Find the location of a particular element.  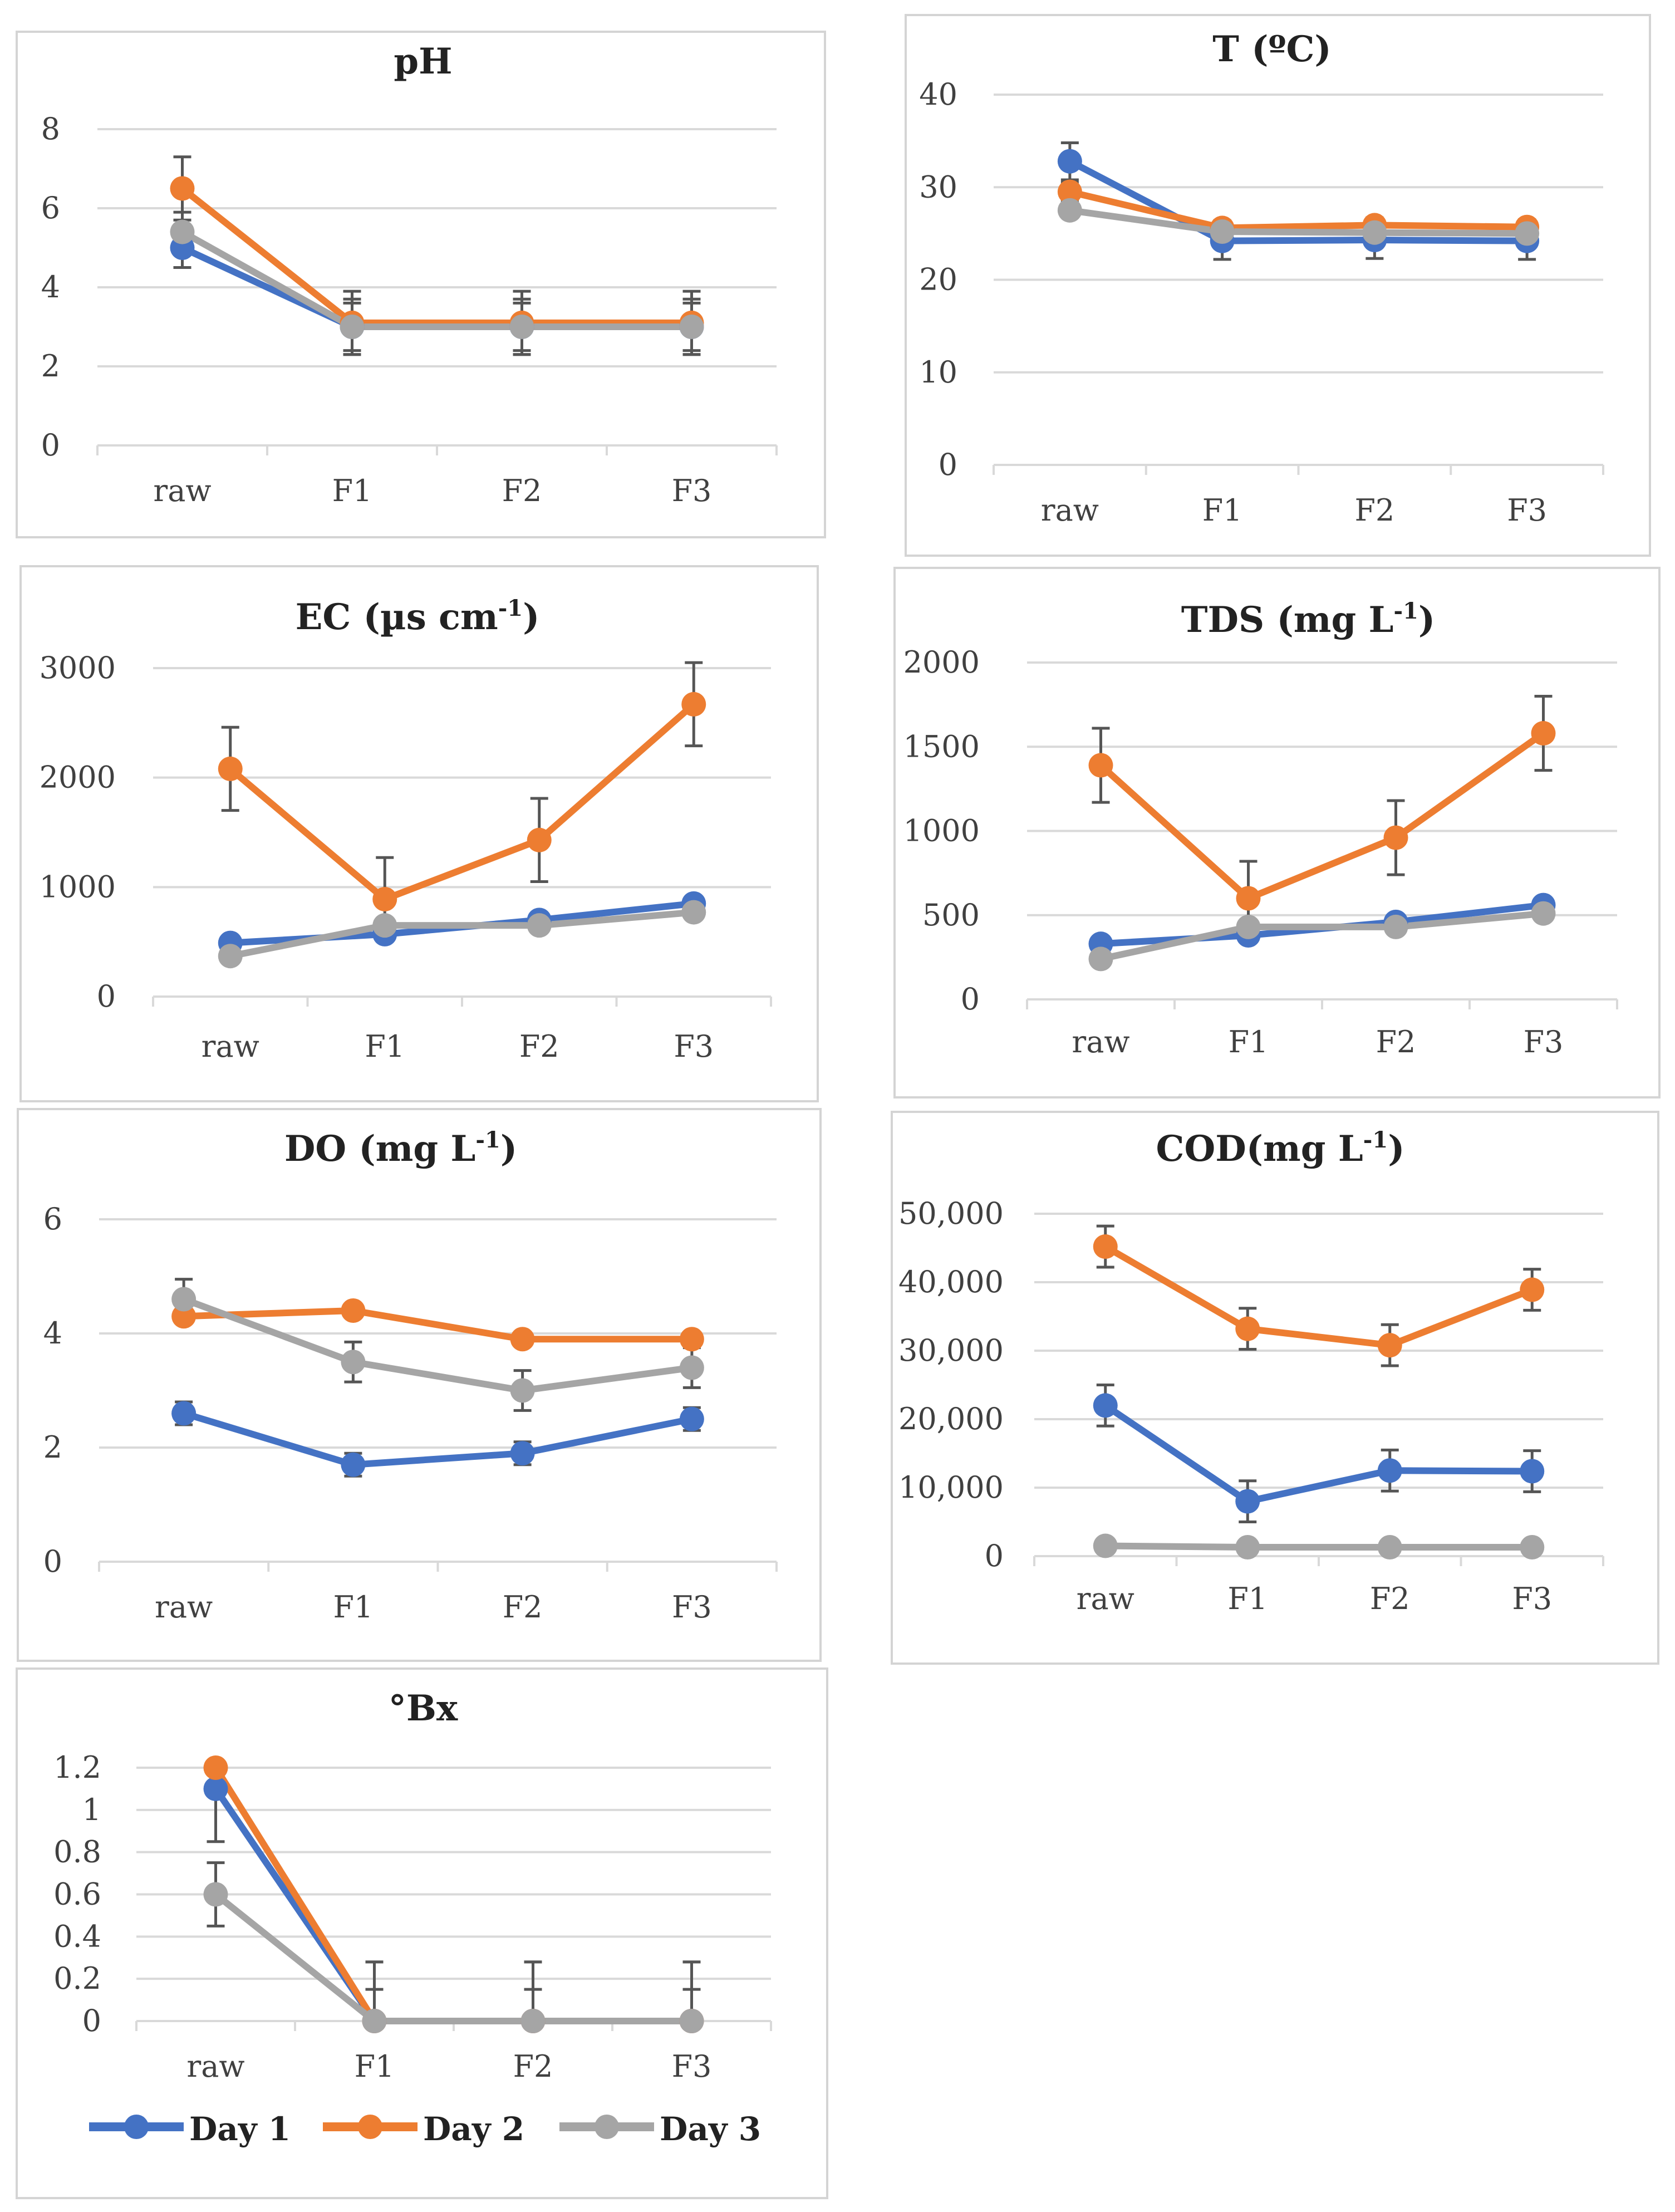

chart-do: DO (mg L-1) 0 2 4 6 raw F1 F2 F3 is located at coordinates (410, 1376).